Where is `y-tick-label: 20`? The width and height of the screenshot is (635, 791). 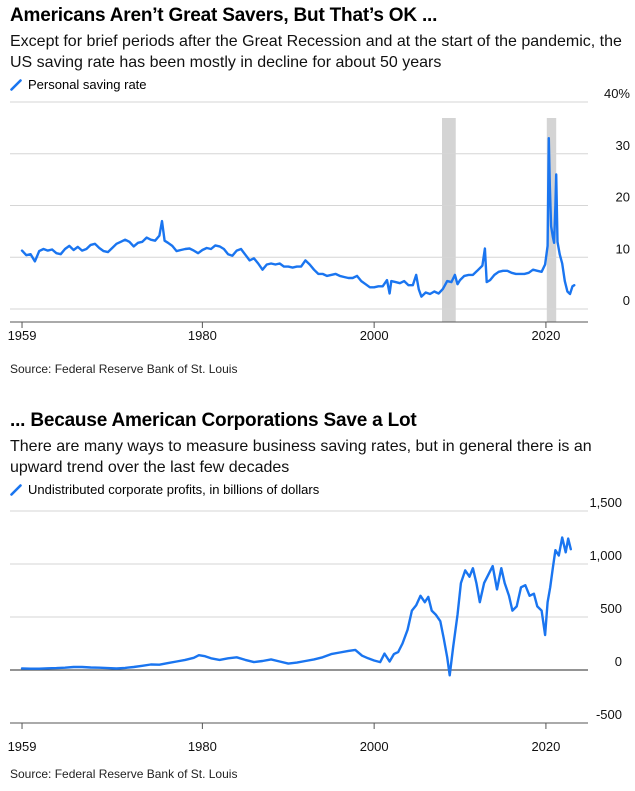 y-tick-label: 20 is located at coordinates (623, 197).